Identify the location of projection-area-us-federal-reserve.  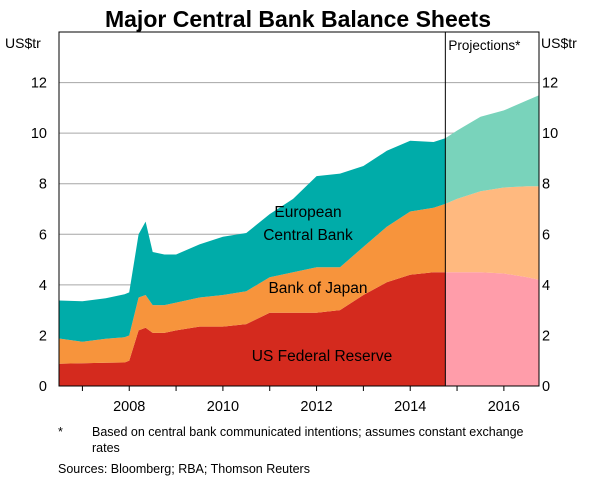
(492, 329).